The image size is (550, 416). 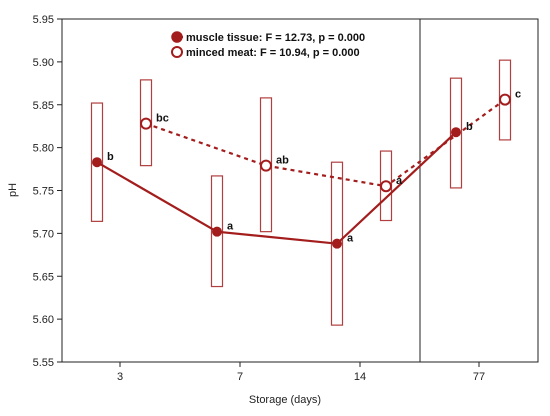 What do you see at coordinates (325, 143) in the screenshot?
I see `series-line` at bounding box center [325, 143].